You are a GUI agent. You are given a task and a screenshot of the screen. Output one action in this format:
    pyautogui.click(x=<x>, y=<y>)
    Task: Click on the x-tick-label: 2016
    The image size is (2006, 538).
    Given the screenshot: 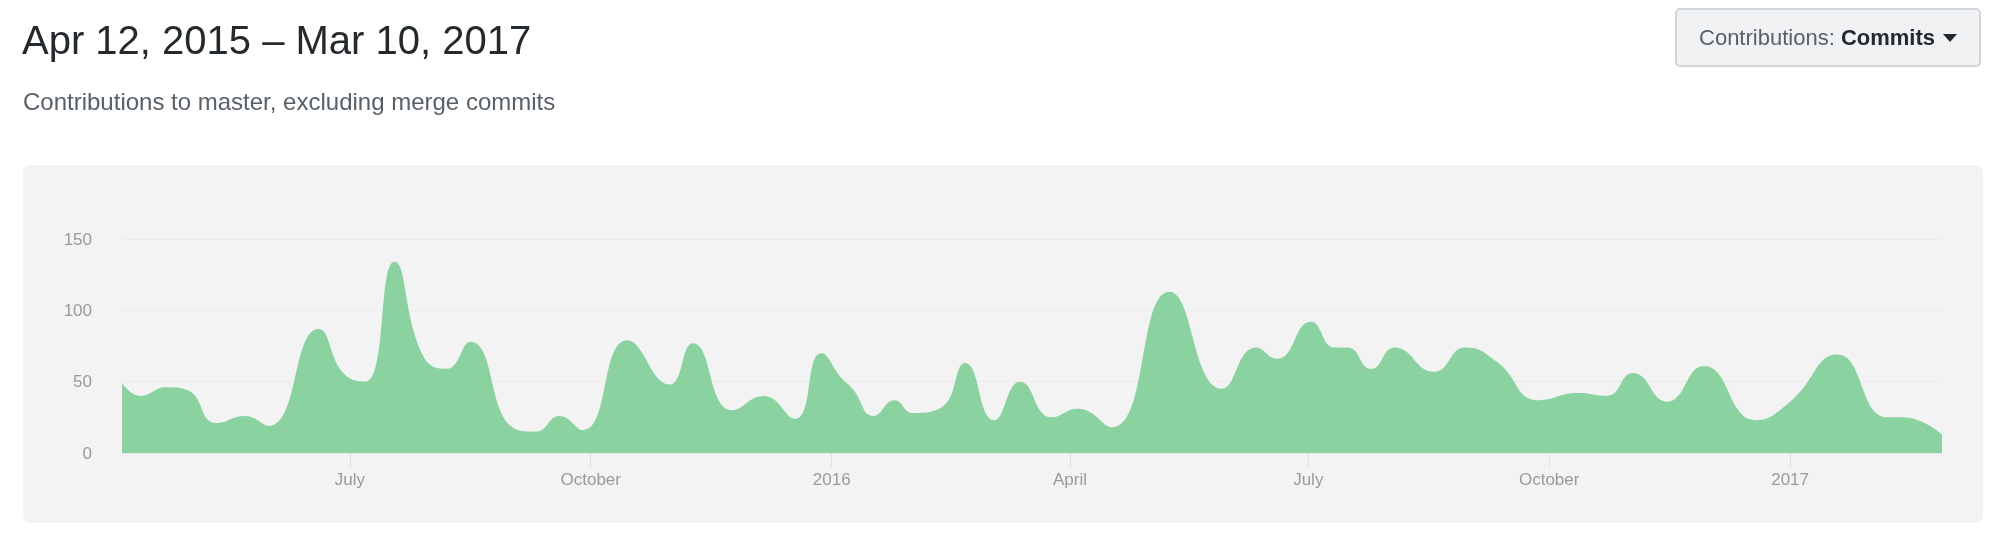 What is the action you would take?
    pyautogui.click(x=831, y=479)
    